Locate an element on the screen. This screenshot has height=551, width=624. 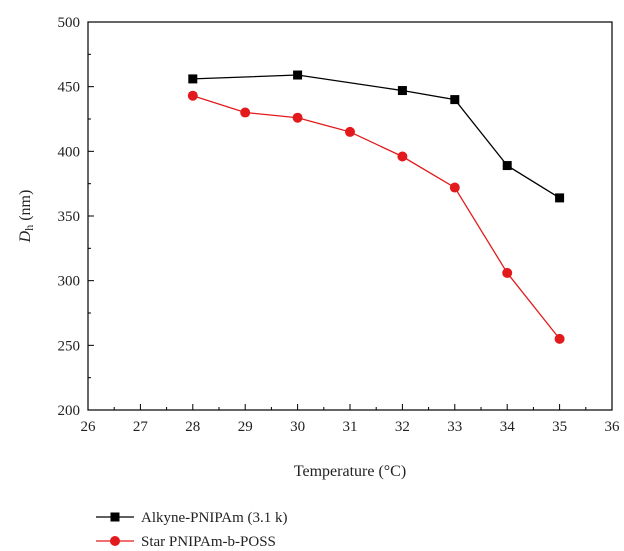
y-tick-label: 400 is located at coordinates (69, 152).